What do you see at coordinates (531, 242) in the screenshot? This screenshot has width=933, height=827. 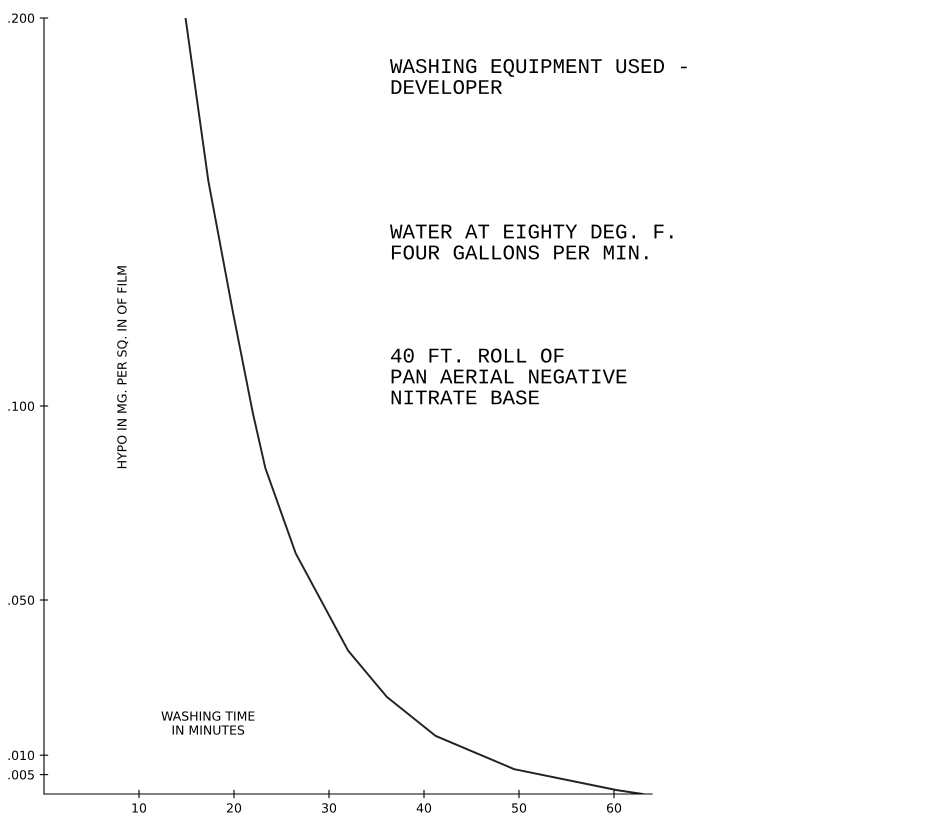 I see `annotation: WATER AT EIGHTY DEG. F. FOUR GALLONS PER MIN.` at bounding box center [531, 242].